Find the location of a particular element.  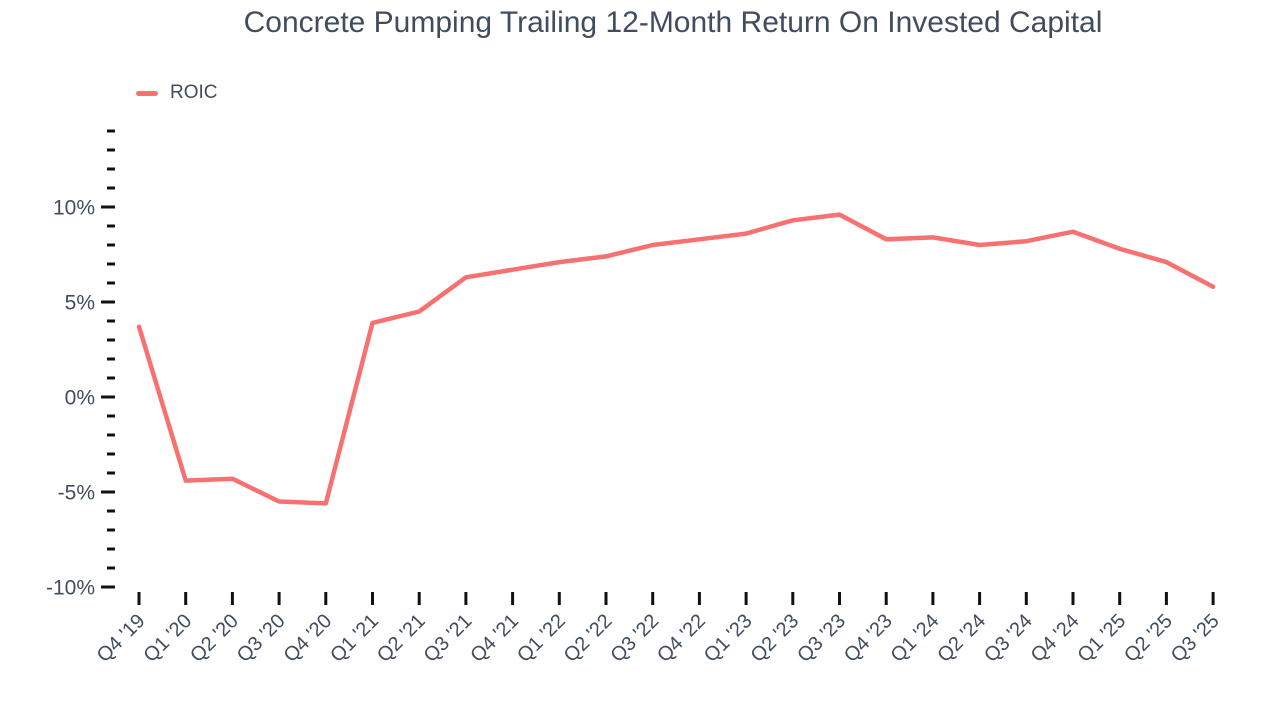

x-axis-label: Q2 '23 is located at coordinates (775, 638).